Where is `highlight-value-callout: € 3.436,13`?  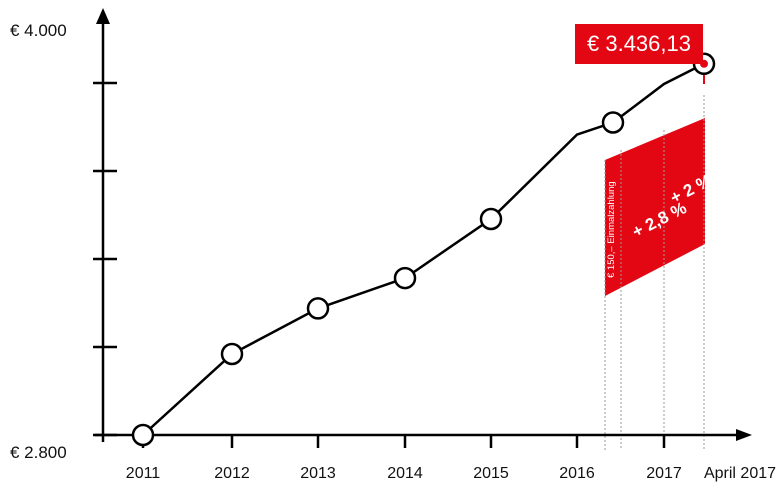
highlight-value-callout: € 3.436,13 is located at coordinates (639, 44).